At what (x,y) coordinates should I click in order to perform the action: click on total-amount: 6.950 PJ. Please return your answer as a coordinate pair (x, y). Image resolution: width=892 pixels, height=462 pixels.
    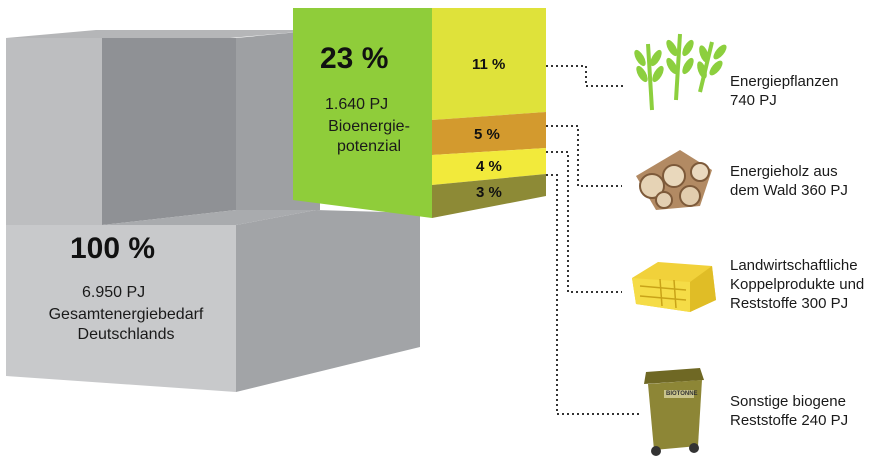
    Looking at the image, I should click on (114, 292).